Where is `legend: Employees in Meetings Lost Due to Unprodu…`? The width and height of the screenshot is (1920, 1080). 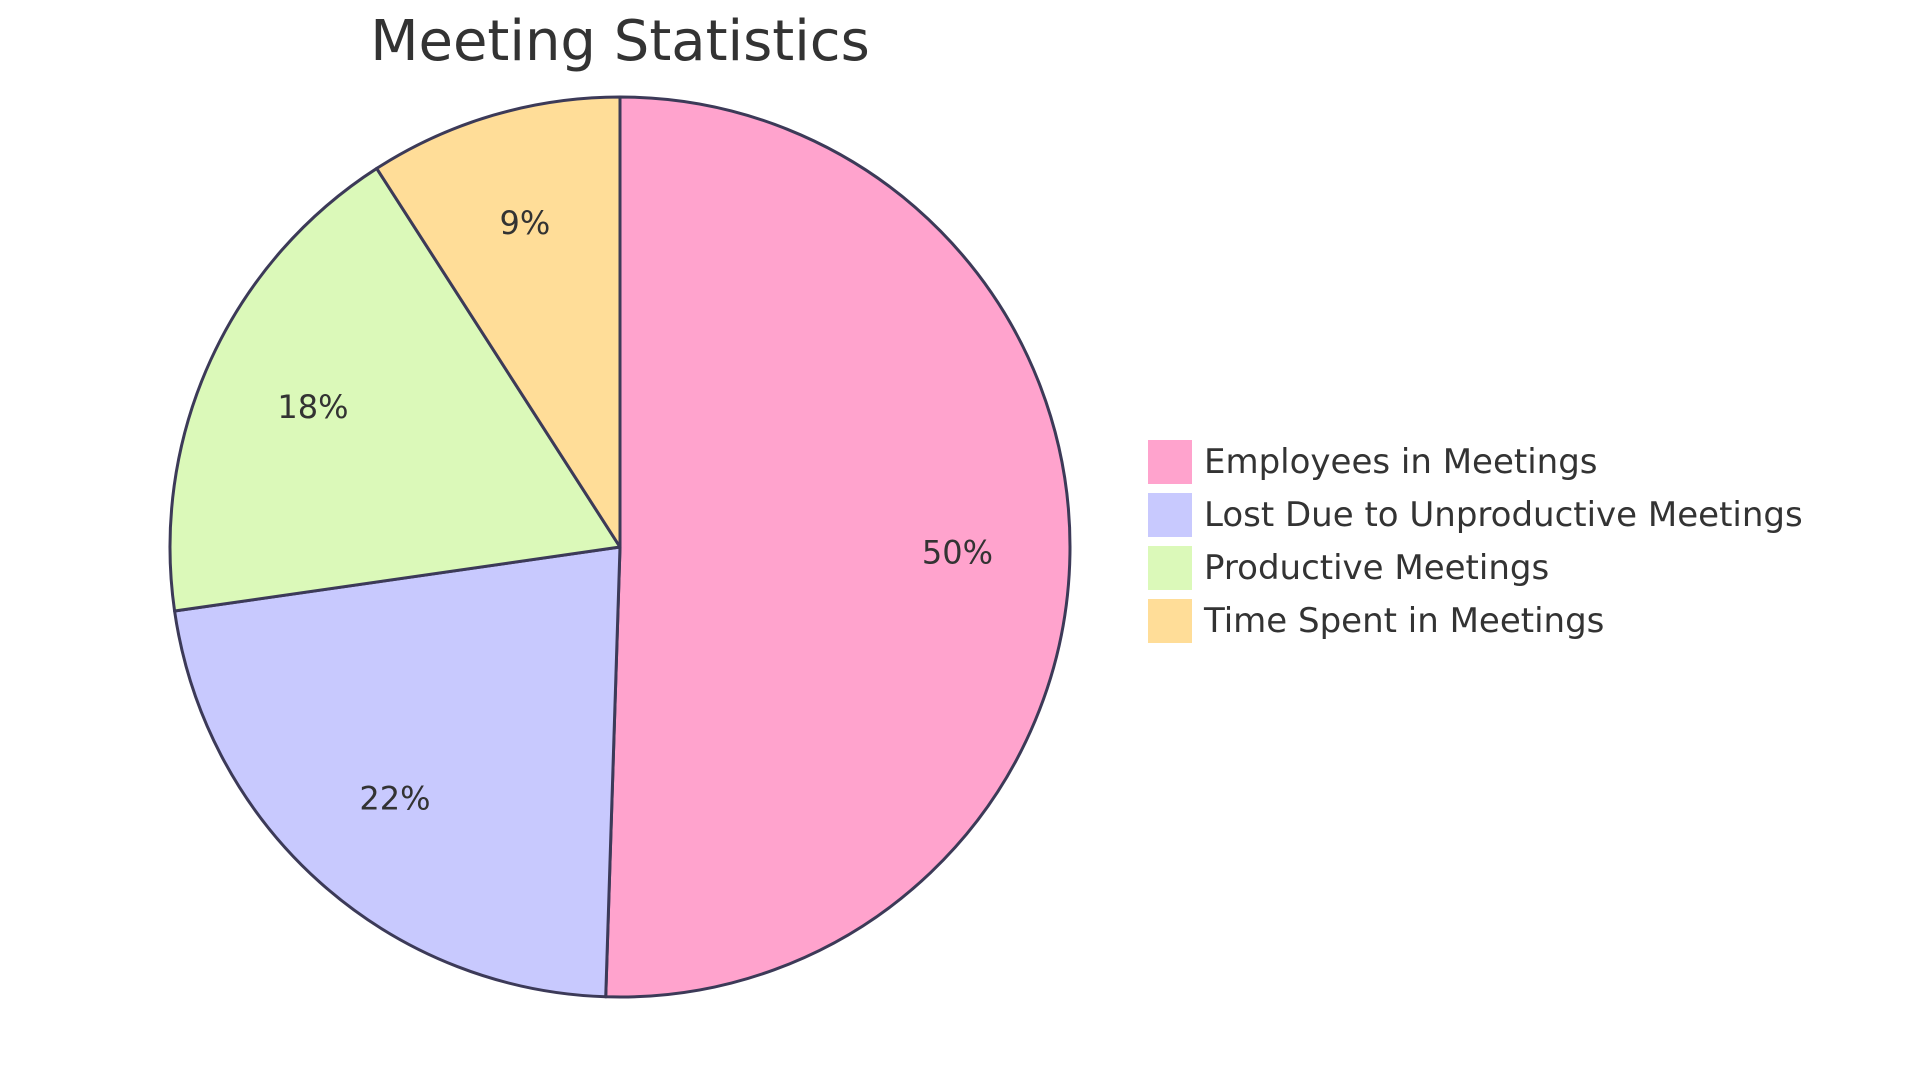 legend: Employees in Meetings Lost Due to Unprodu… is located at coordinates (1475, 541).